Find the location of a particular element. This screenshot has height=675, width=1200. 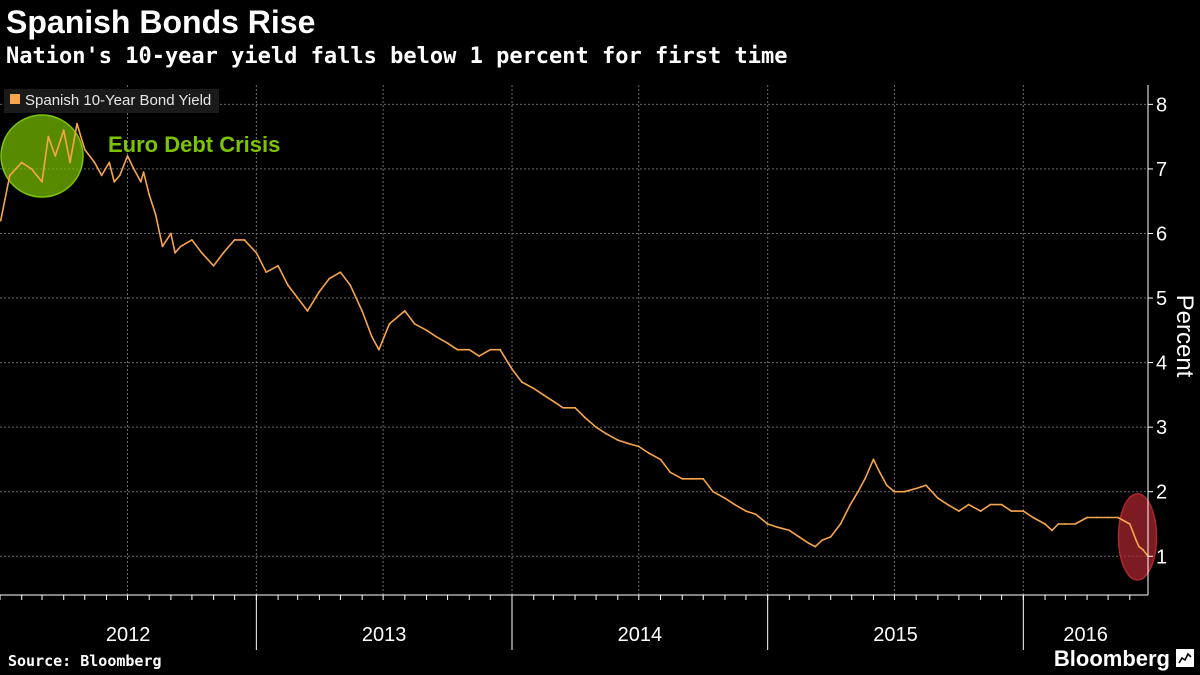

x-tick-label: 2015 is located at coordinates (895, 635).